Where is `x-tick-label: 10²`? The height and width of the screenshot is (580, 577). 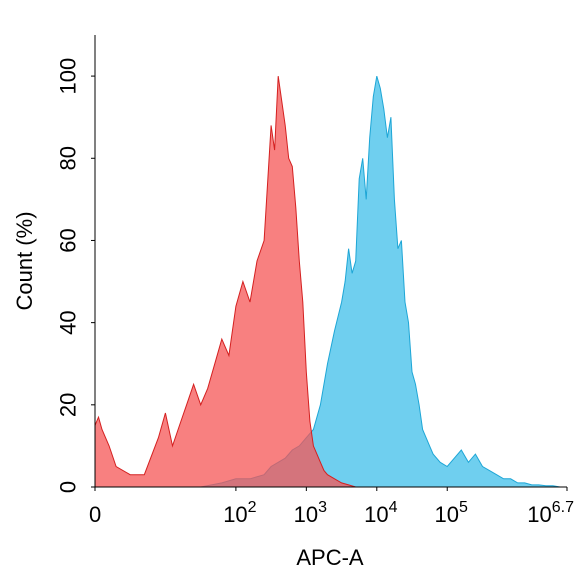
x-tick-label: 10² is located at coordinates (239, 513).